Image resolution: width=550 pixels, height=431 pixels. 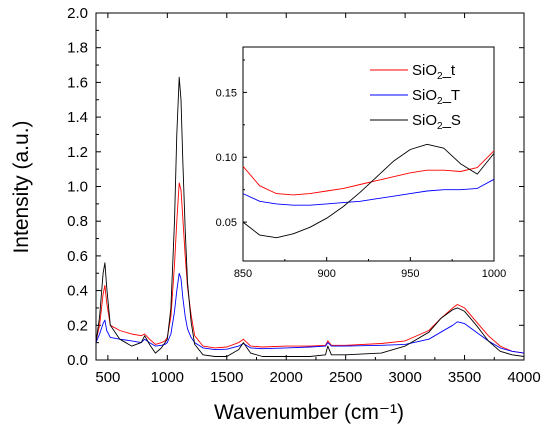 I want to click on y-tick-label: 1.8, so click(x=77, y=48).